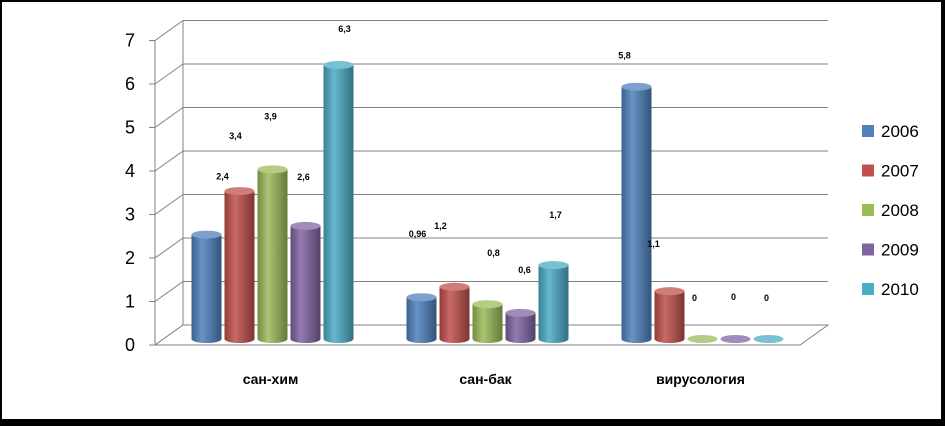 The image size is (945, 426). I want to click on y-tick-label: 0, so click(130, 345).